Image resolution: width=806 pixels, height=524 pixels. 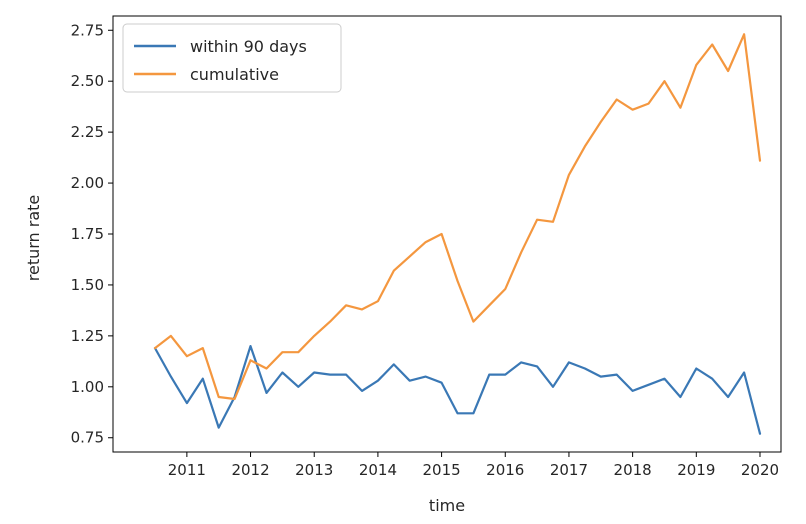 I want to click on y-axis-label: return rate, so click(x=33, y=238).